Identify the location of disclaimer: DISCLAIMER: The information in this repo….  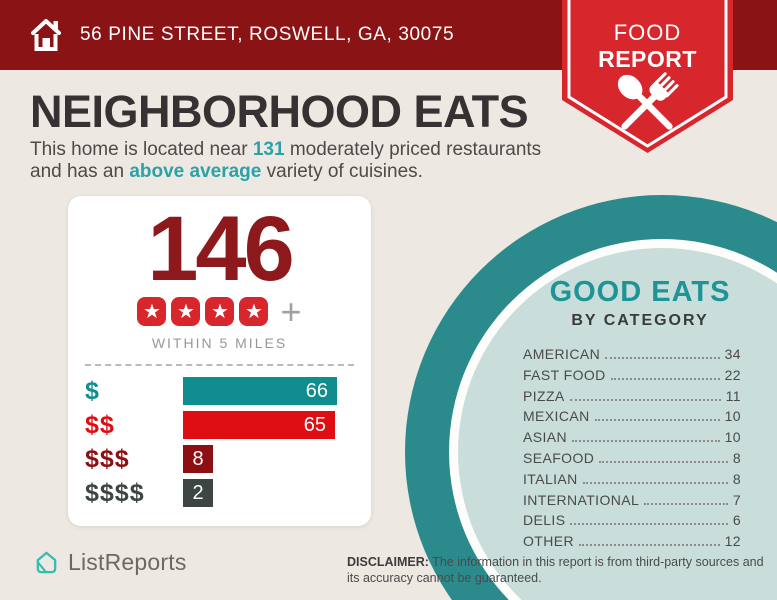
(556, 570).